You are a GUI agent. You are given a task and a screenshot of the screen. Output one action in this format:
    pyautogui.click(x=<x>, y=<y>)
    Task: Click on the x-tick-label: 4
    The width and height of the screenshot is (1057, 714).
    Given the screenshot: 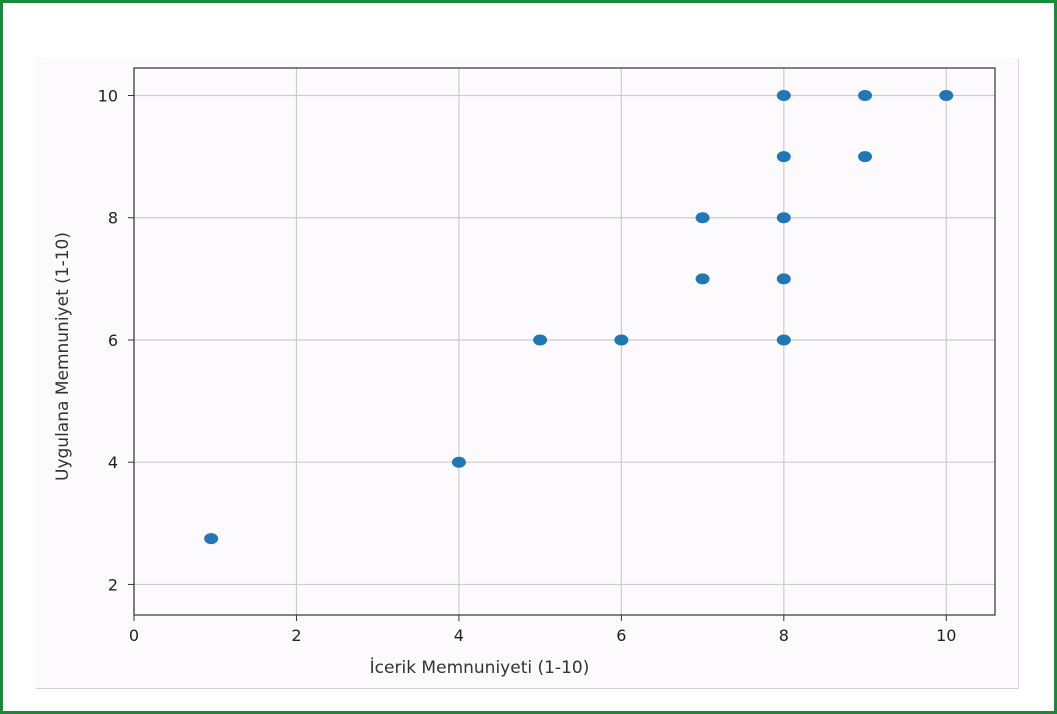 What is the action you would take?
    pyautogui.click(x=459, y=635)
    